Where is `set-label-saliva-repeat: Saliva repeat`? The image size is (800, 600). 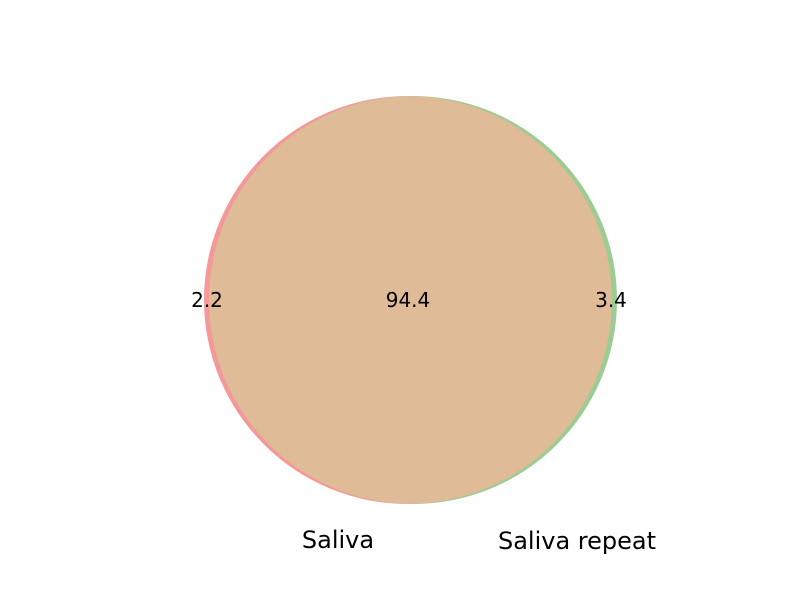
set-label-saliva-repeat: Saliva repeat is located at coordinates (577, 541).